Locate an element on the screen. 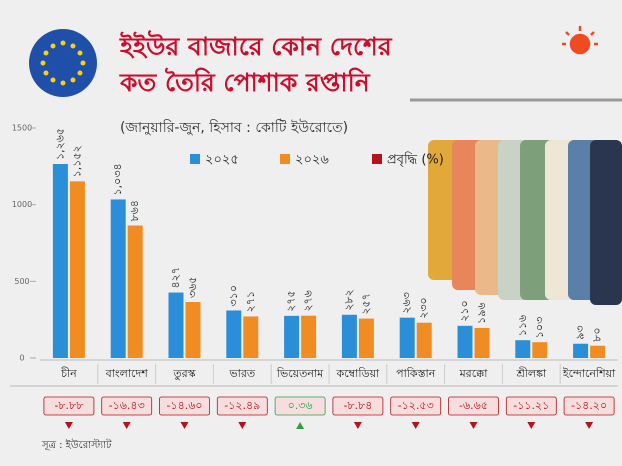 The height and width of the screenshot is (466, 622). growth-label: -৬.৬৫ is located at coordinates (473, 405).